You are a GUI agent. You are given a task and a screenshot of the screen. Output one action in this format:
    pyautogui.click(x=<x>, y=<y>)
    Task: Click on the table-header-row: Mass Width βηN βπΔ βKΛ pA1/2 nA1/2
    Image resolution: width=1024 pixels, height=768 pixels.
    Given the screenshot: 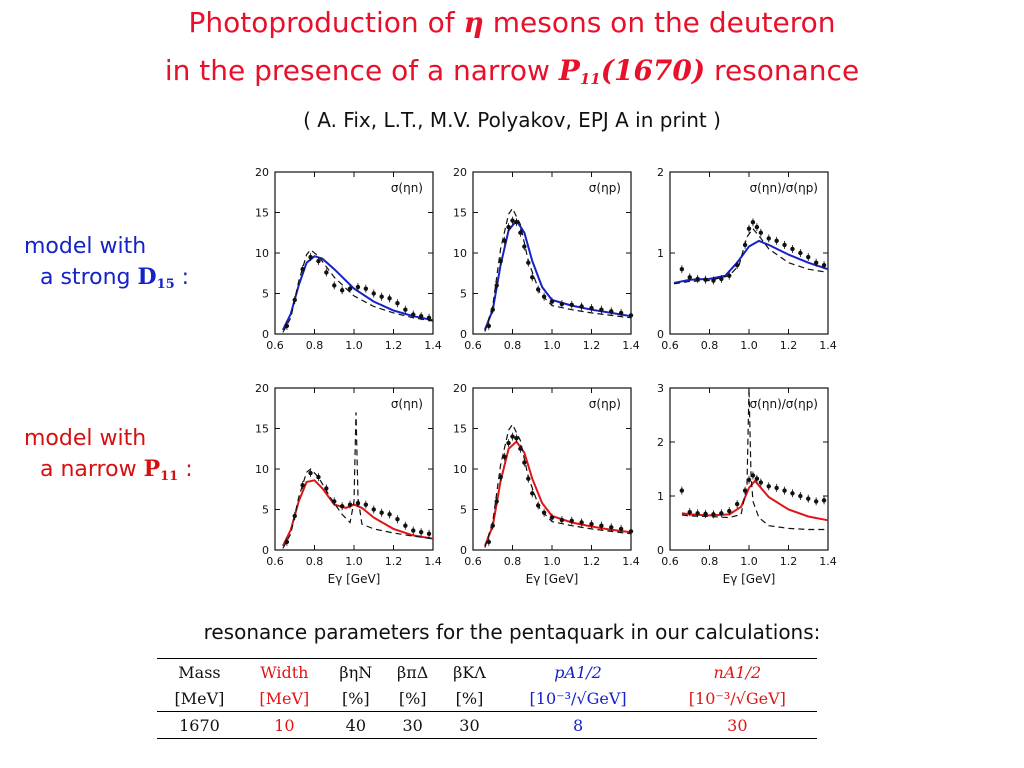 What is the action you would take?
    pyautogui.click(x=487, y=671)
    